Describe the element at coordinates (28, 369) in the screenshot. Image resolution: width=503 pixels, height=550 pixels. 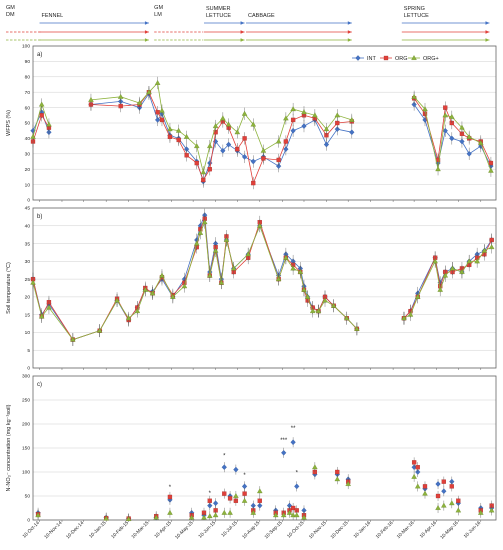
I see `y-tick-label: 0` at that location.